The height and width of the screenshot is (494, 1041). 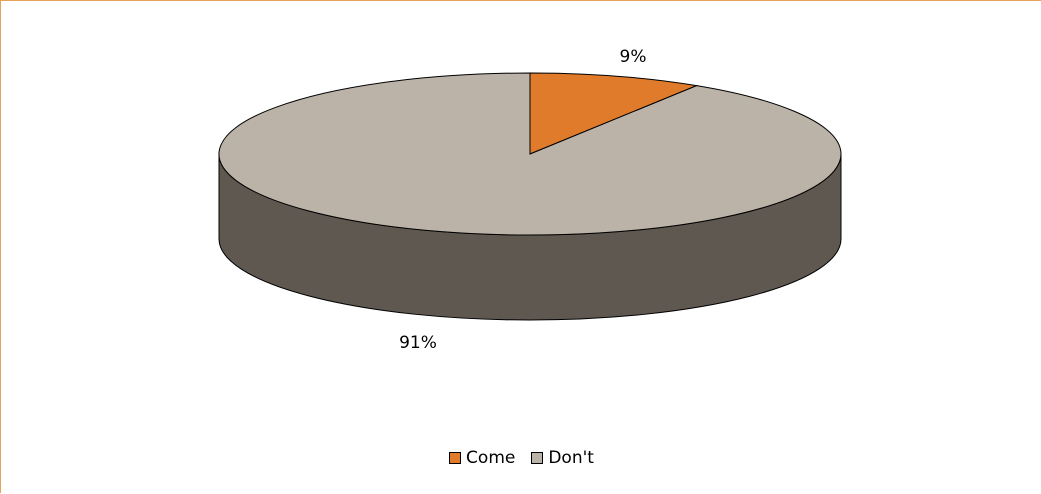 What do you see at coordinates (521, 458) in the screenshot?
I see `legend: Come Don't` at bounding box center [521, 458].